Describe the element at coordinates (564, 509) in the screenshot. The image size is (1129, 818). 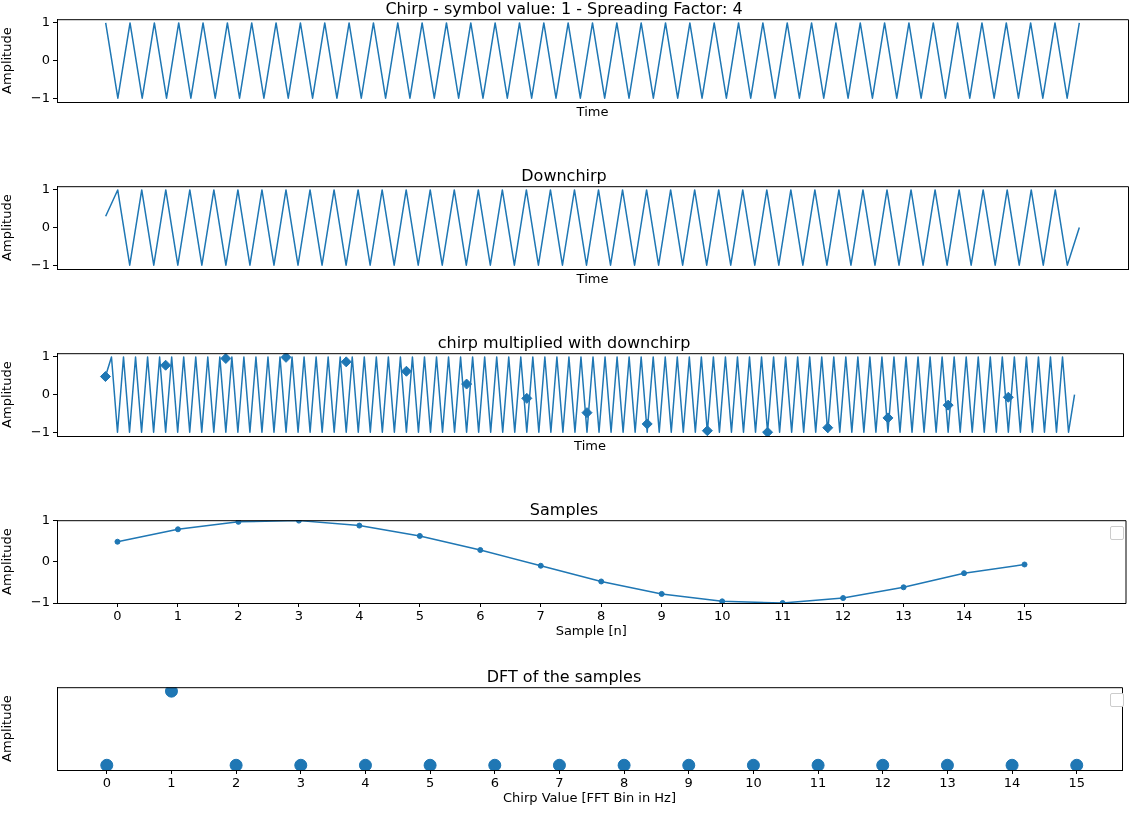
I see `chart-title: Samples` at that location.